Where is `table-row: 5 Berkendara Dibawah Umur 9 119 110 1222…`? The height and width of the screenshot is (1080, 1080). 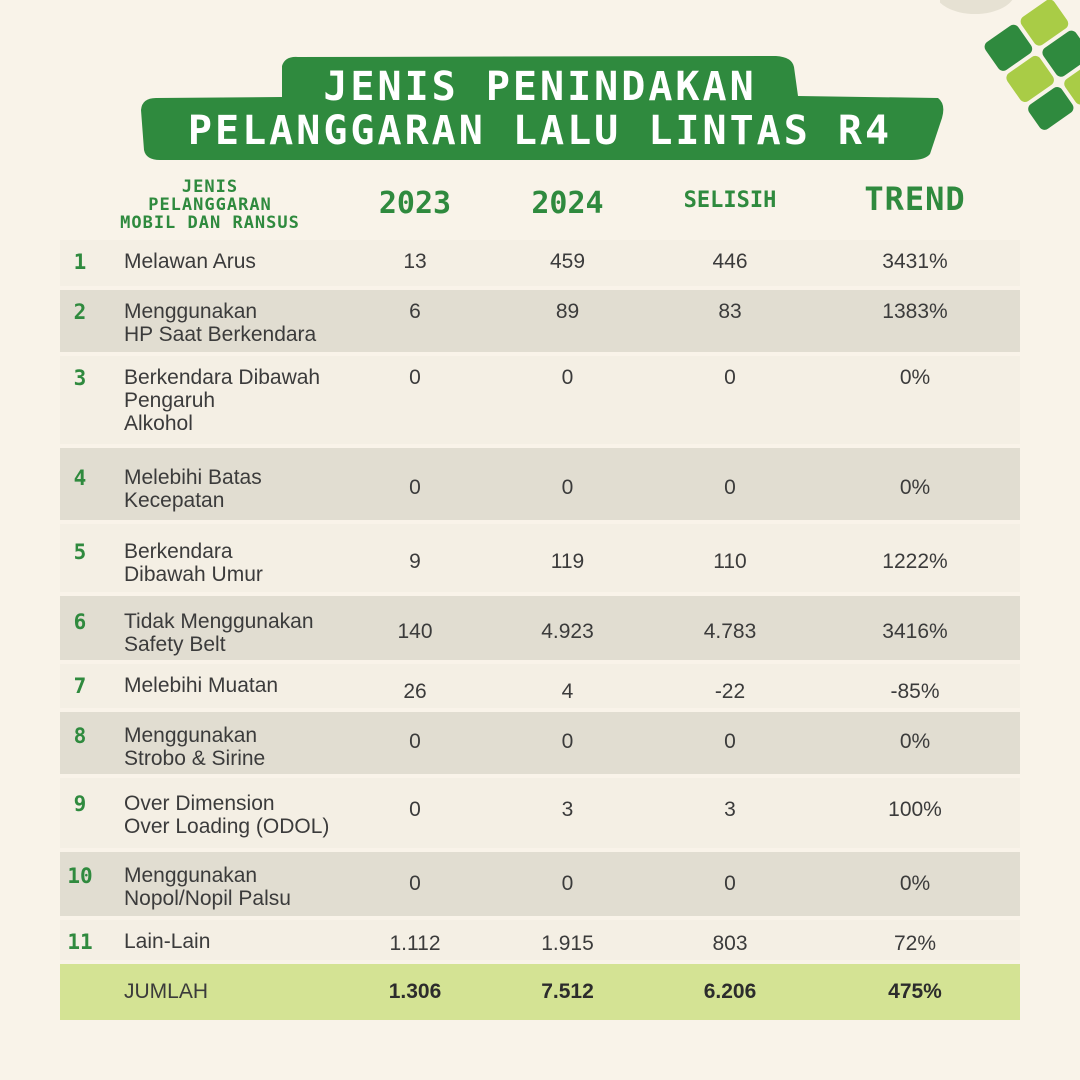
table-row: 5 Berkendara Dibawah Umur 9 119 110 1222… is located at coordinates (540, 558).